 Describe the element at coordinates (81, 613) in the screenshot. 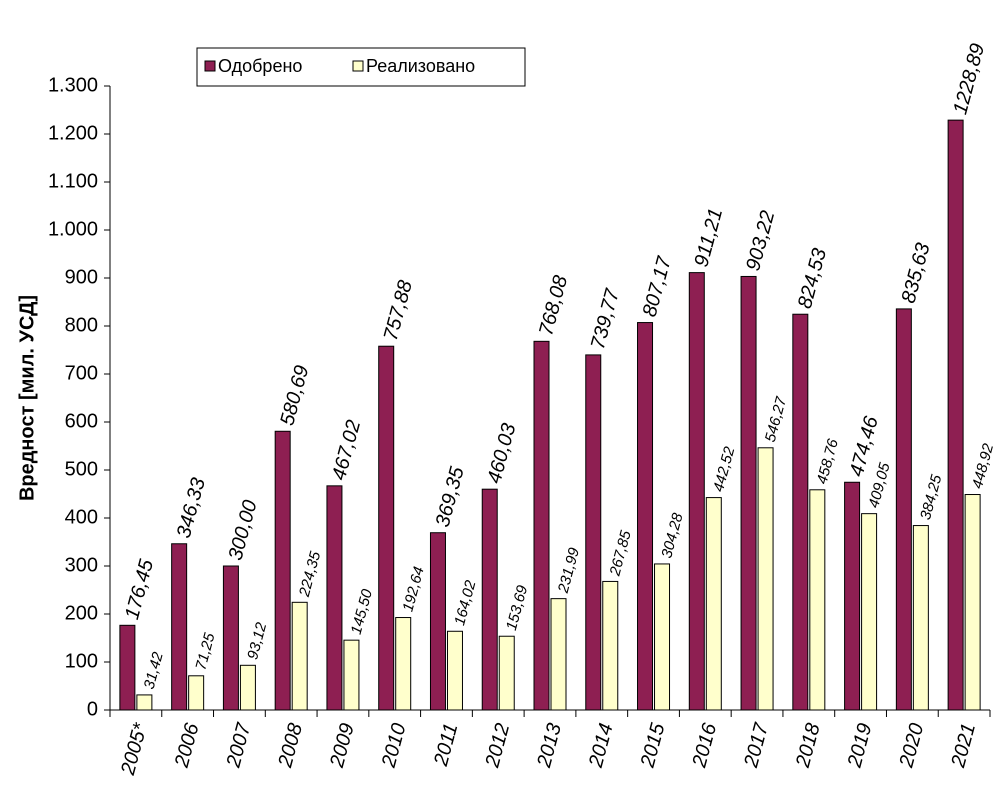

I see `y-tick-label: 200` at that location.